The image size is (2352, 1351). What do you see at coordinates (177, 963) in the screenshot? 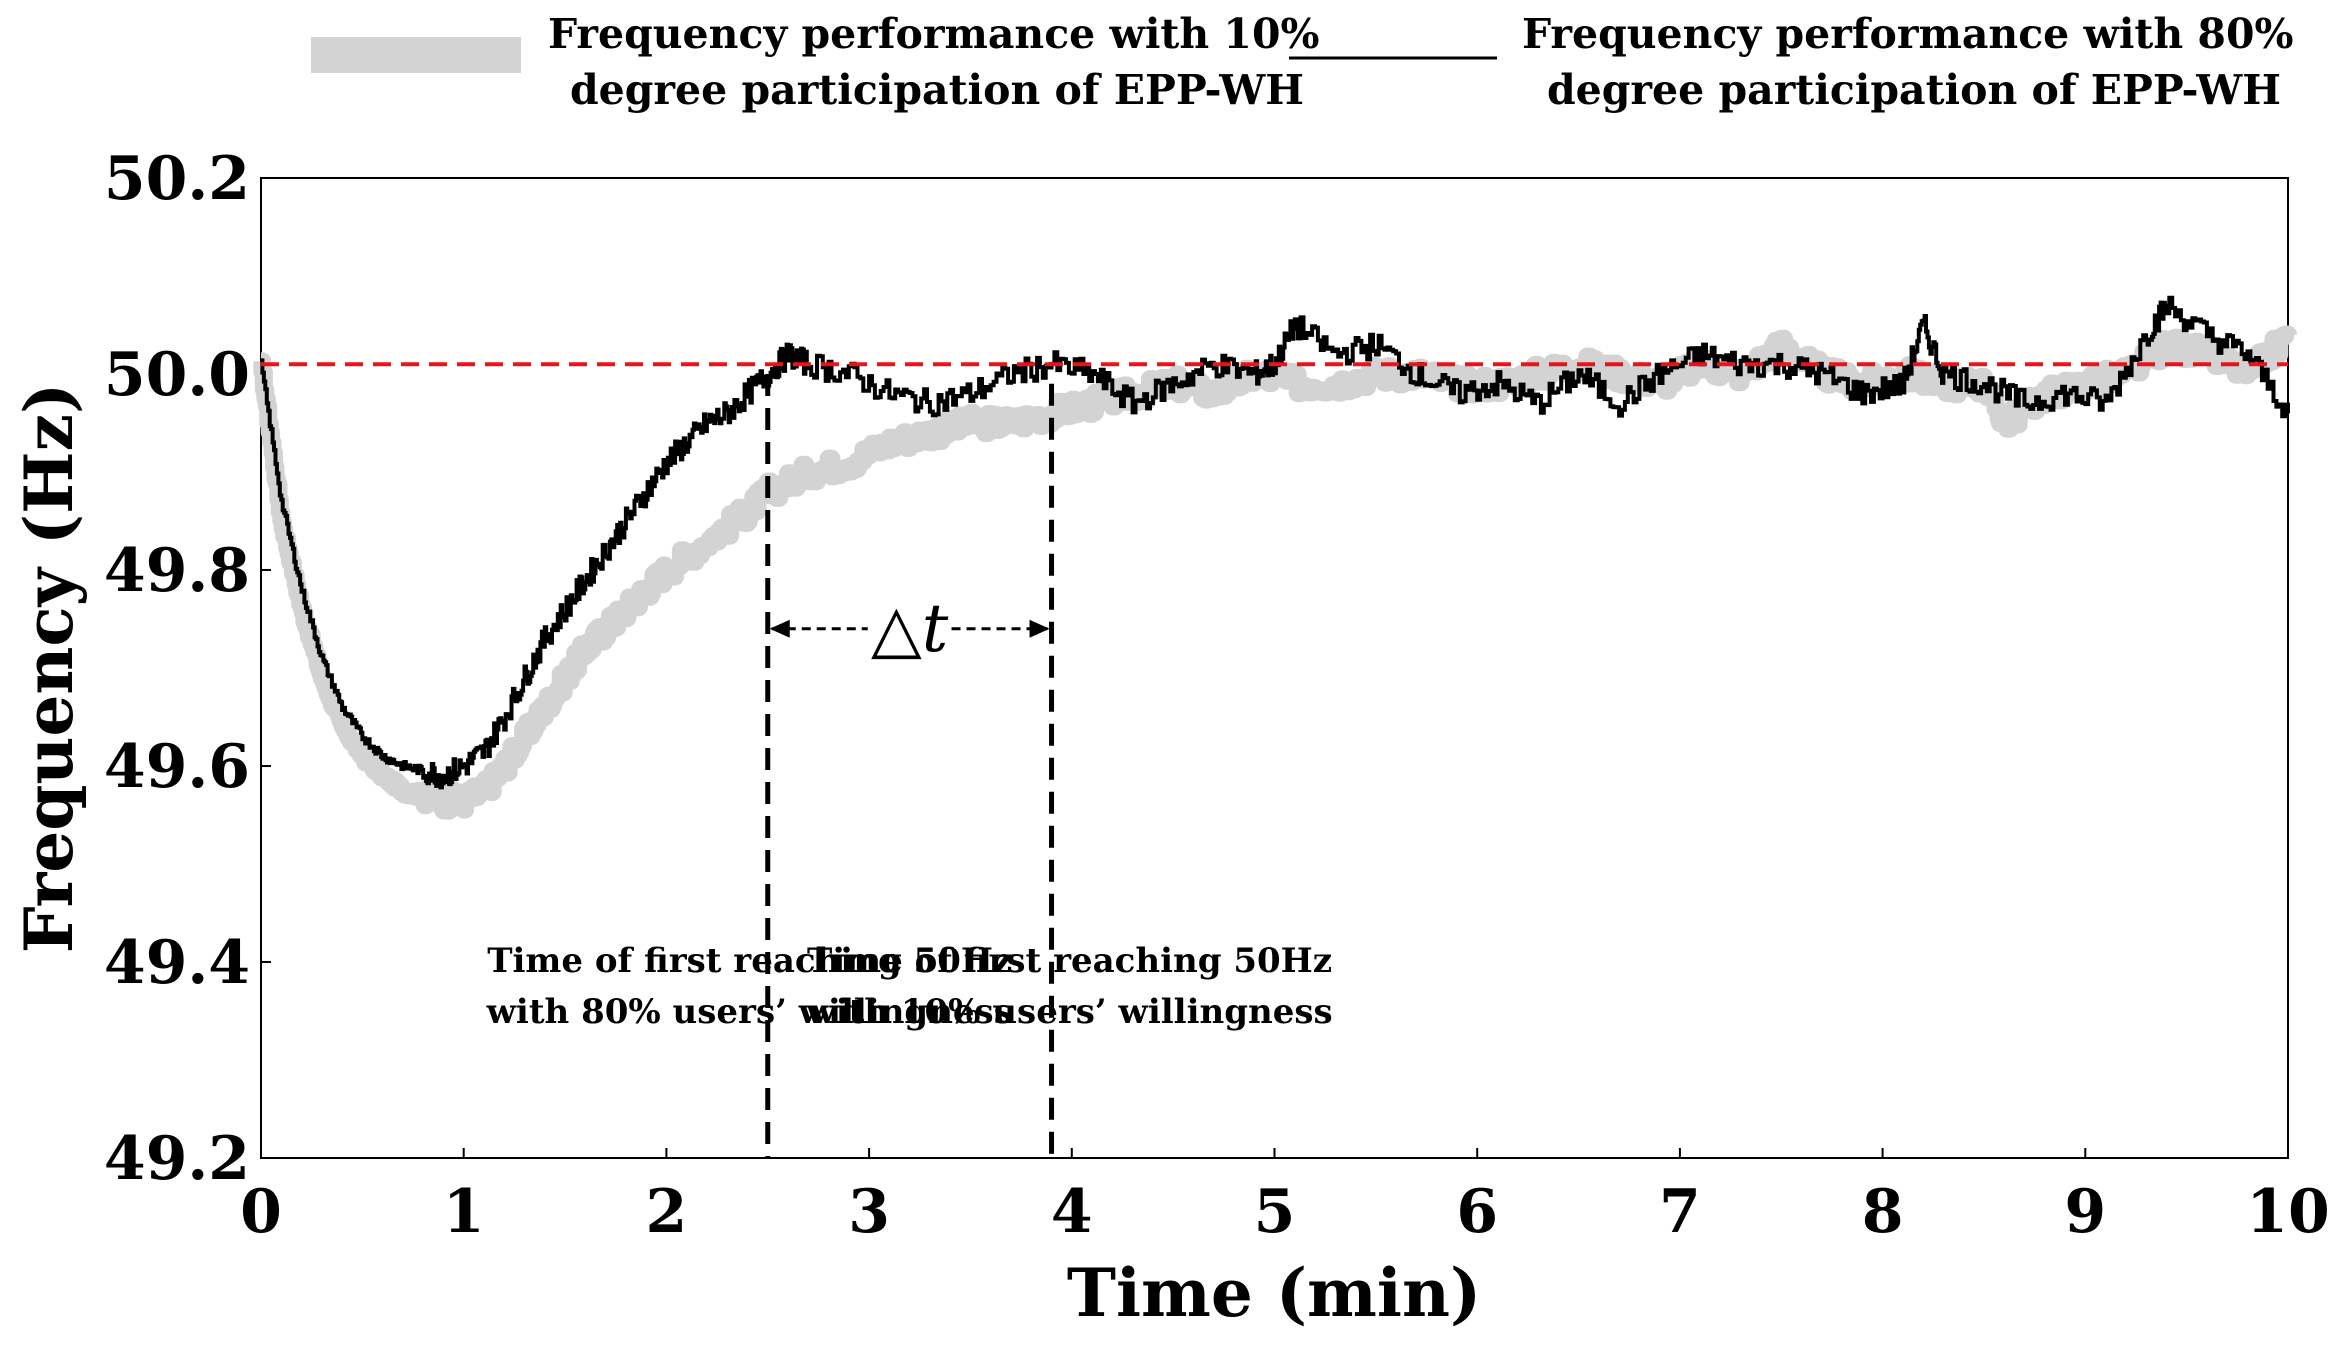
I see `y-tick-label: 49.4` at bounding box center [177, 963].